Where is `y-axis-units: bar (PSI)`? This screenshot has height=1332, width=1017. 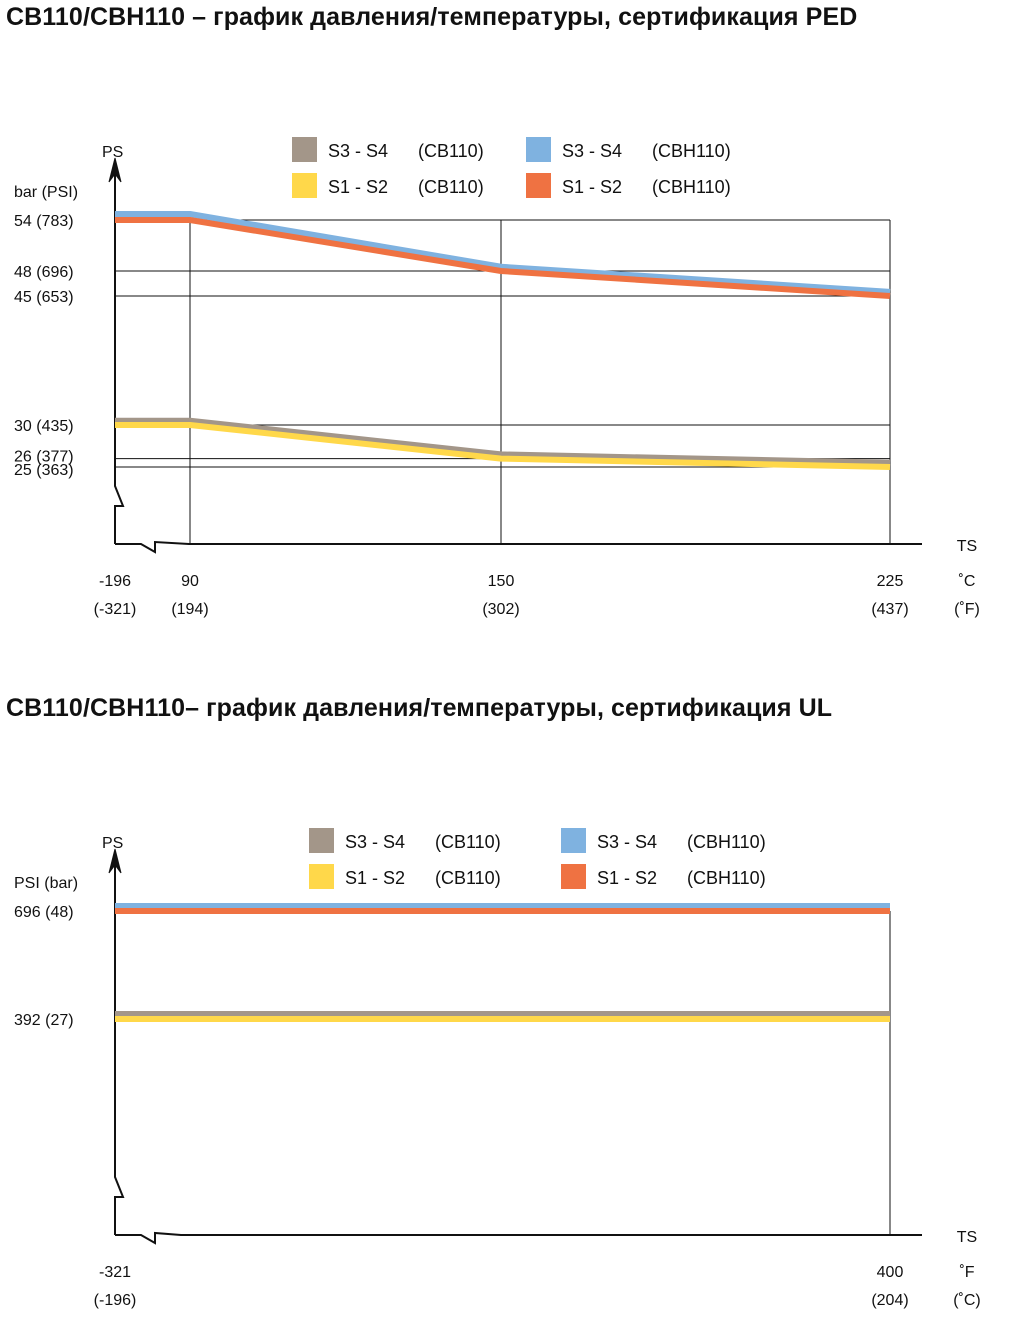
y-axis-units: bar (PSI) is located at coordinates (46, 192).